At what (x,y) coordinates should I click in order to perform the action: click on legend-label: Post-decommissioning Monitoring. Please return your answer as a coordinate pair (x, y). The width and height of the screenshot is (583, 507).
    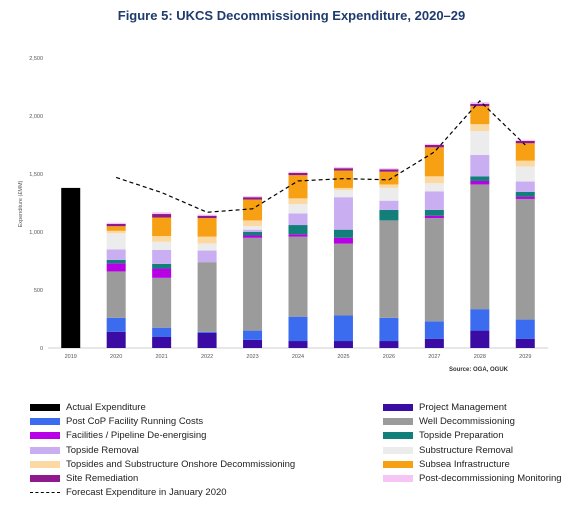
    Looking at the image, I should click on (490, 478).